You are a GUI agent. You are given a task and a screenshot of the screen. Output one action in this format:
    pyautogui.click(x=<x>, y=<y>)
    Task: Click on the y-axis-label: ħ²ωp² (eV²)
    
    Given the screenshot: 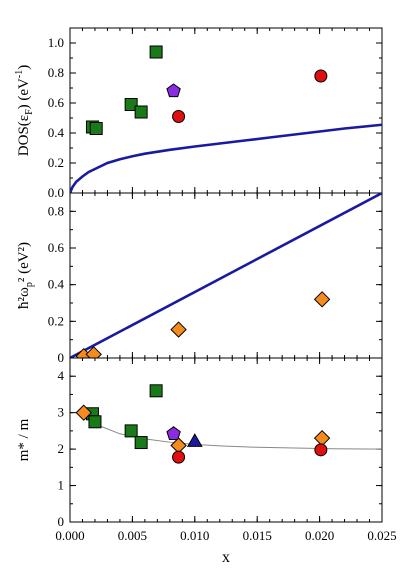 What is the action you would take?
    pyautogui.click(x=25, y=275)
    